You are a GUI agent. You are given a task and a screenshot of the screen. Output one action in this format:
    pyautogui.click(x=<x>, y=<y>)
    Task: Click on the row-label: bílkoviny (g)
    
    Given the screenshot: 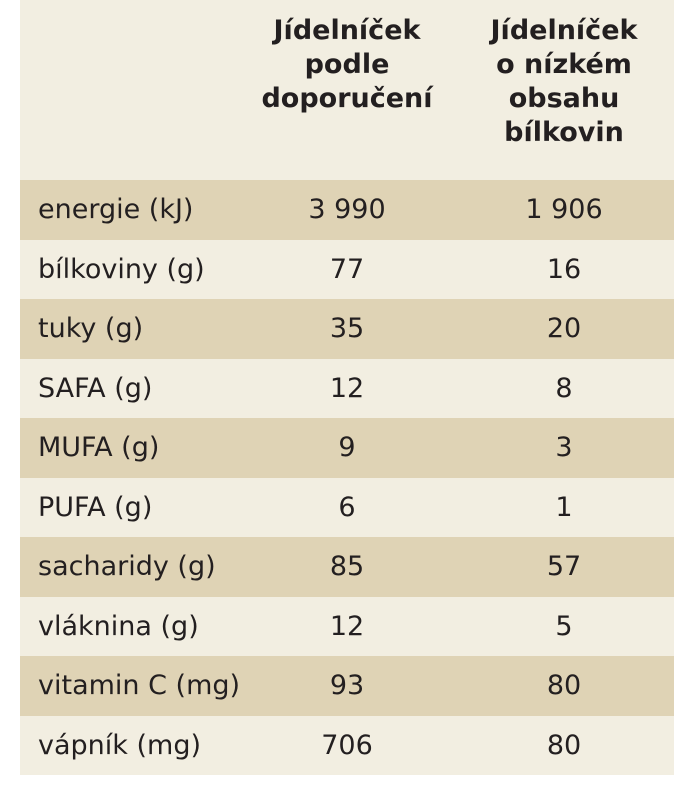 What is the action you would take?
    pyautogui.click(x=121, y=269)
    